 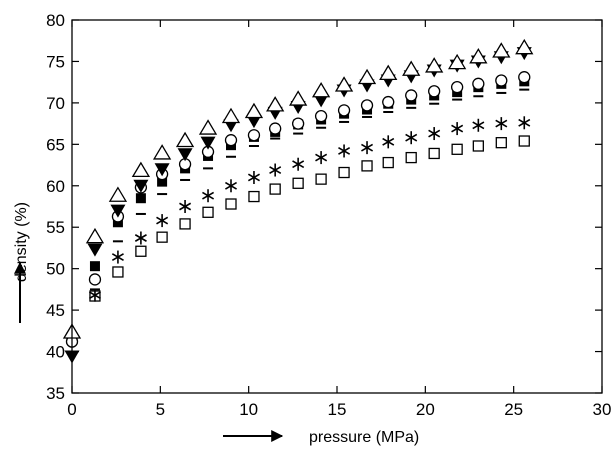 I want to click on x-tick-label: 15, so click(x=337, y=409).